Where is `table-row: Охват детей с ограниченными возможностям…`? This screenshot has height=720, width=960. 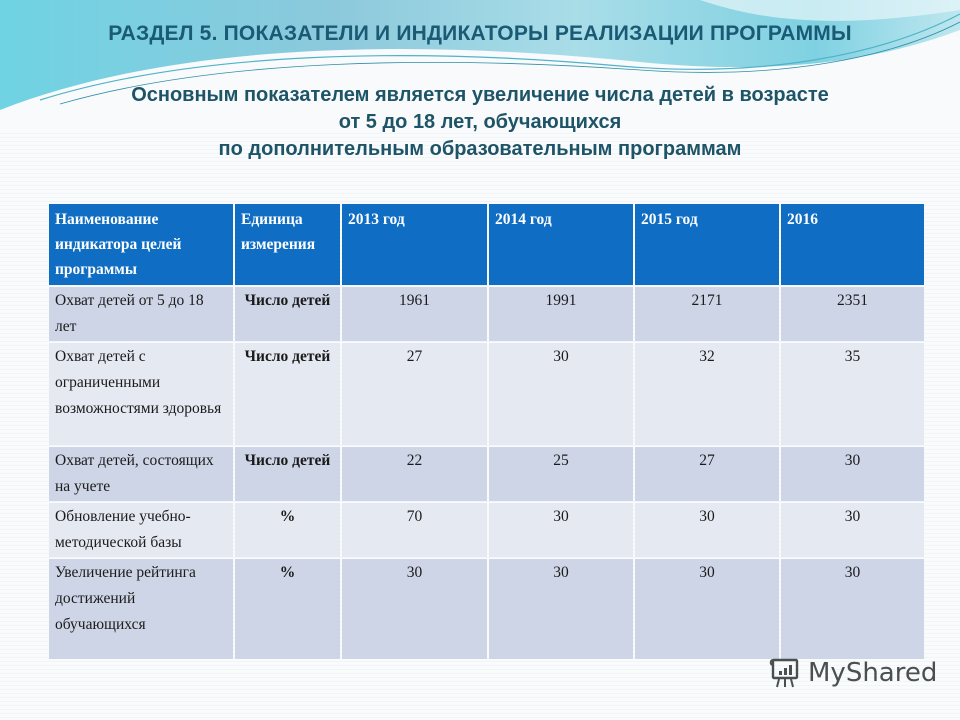
table-row: Охват детей с ограниченными возможностям… is located at coordinates (486, 394).